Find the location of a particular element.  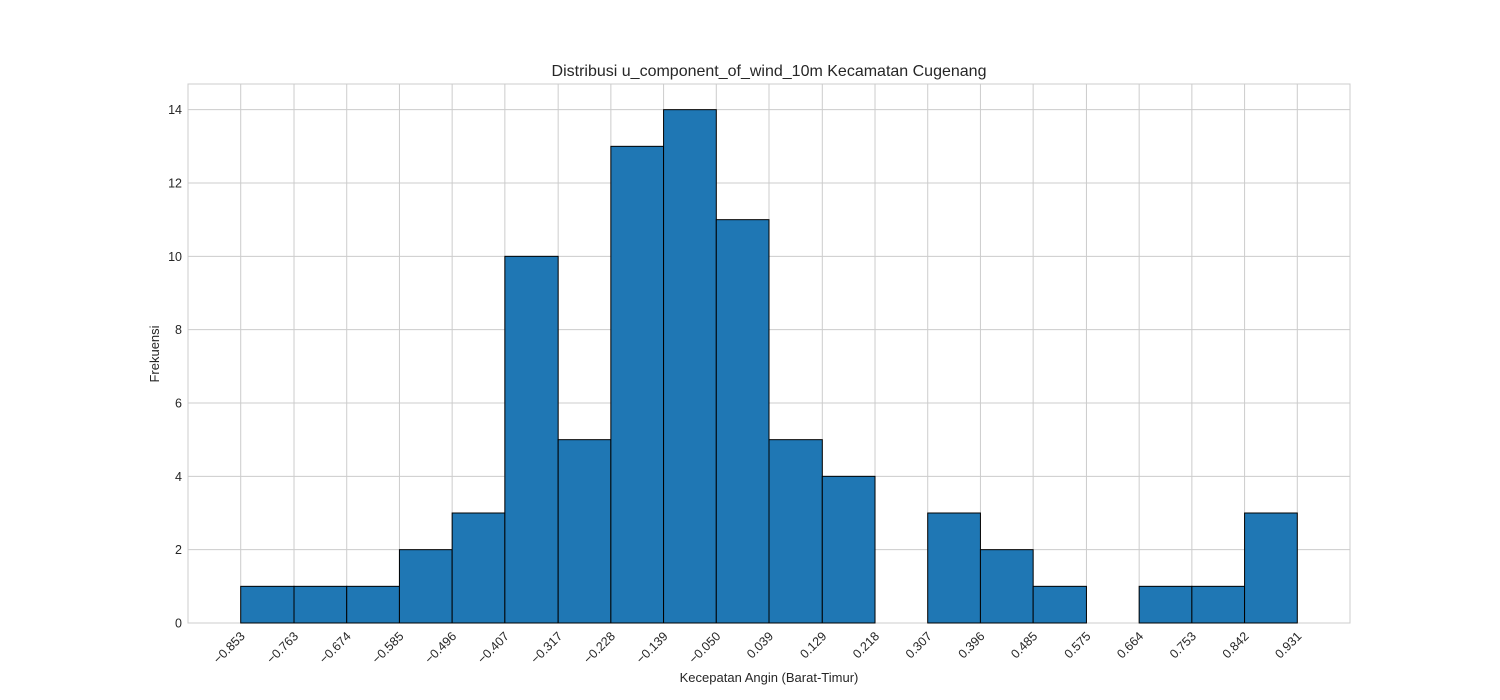

x-tick-label: −0.585 is located at coordinates (387, 647).